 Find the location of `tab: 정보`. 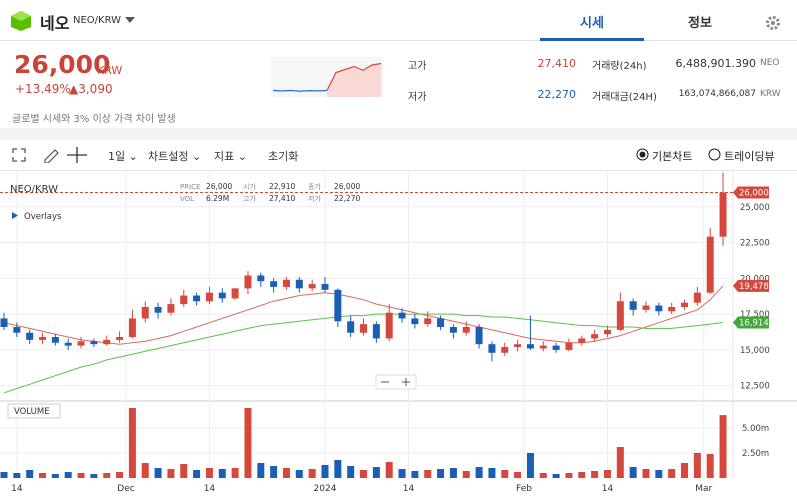

tab: 정보 is located at coordinates (700, 23).